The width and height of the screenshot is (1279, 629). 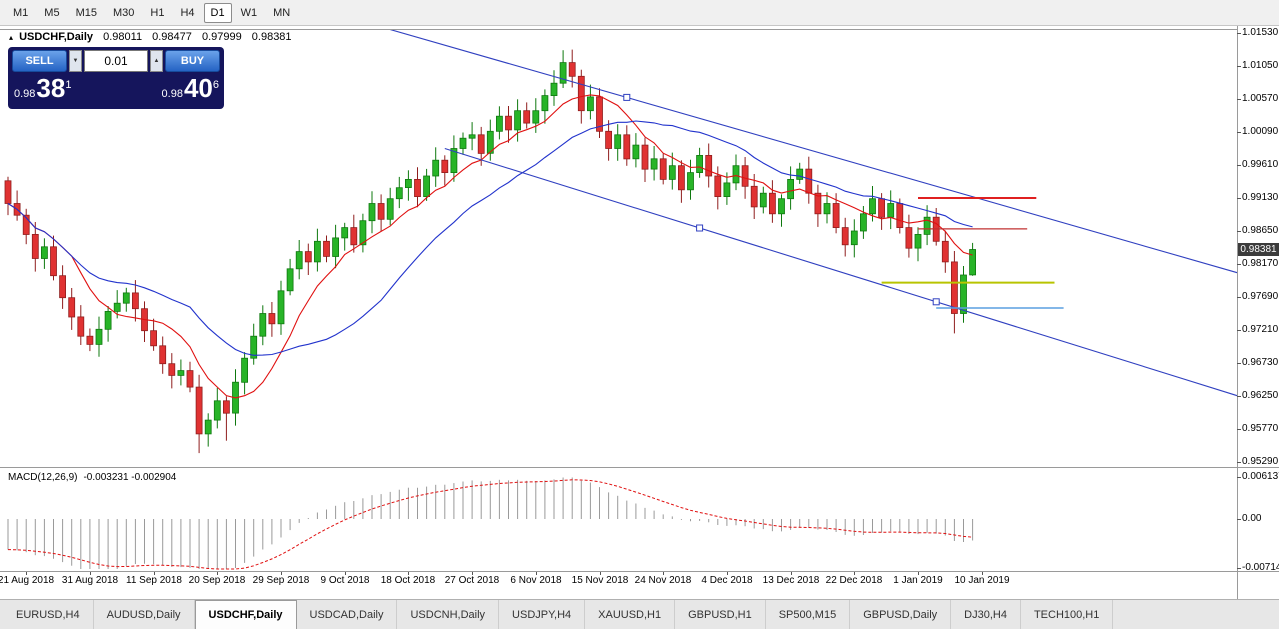 I want to click on tab-tech100-h1: TECH100,H1, so click(x=1067, y=614).